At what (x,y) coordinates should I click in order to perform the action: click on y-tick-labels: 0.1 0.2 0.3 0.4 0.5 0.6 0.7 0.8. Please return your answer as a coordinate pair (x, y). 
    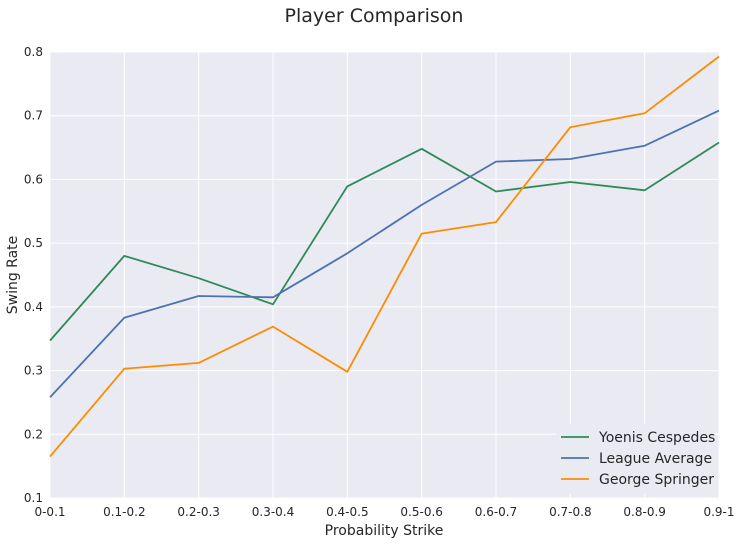
    Looking at the image, I should click on (33, 275).